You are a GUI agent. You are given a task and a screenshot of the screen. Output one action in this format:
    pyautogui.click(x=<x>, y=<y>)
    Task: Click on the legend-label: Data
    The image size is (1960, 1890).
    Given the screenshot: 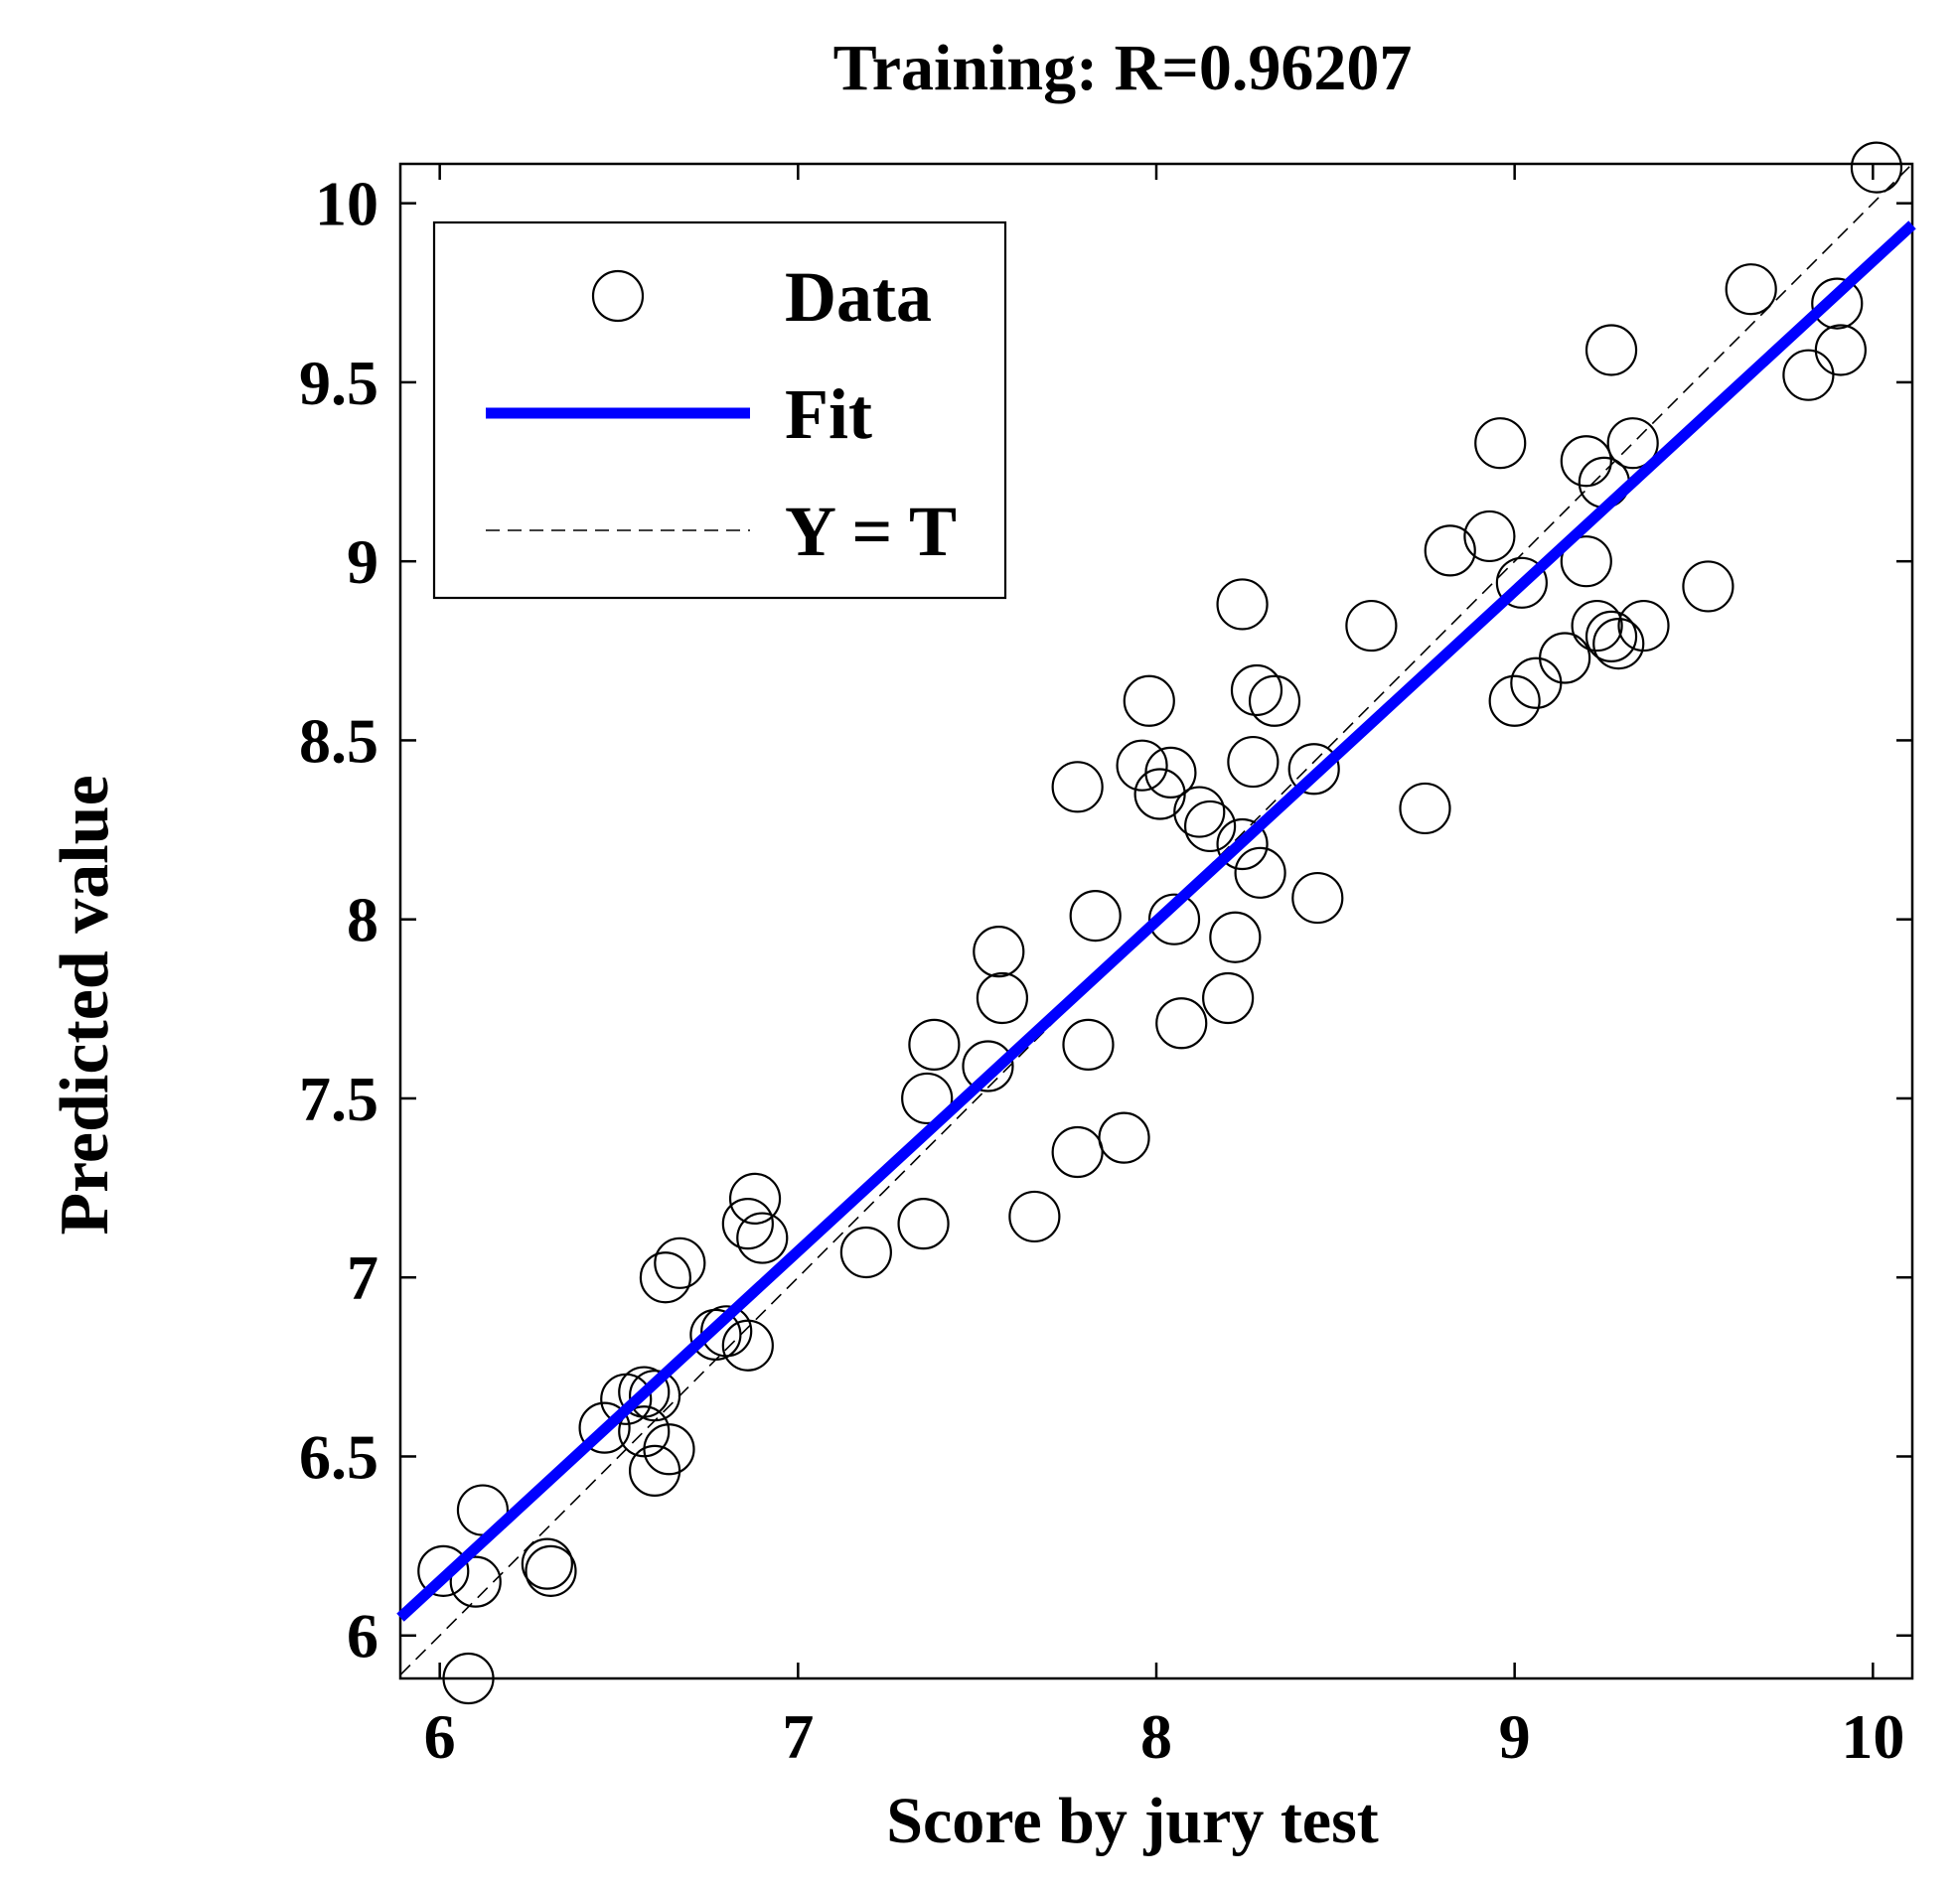 What is the action you would take?
    pyautogui.click(x=858, y=297)
    